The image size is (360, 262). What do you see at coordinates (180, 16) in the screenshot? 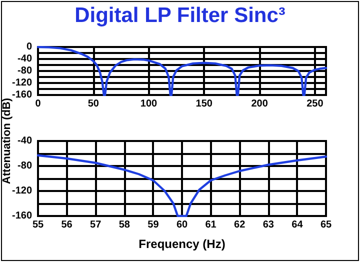
I see `chart-title: Digital LP Filter Sinc³` at bounding box center [180, 16].